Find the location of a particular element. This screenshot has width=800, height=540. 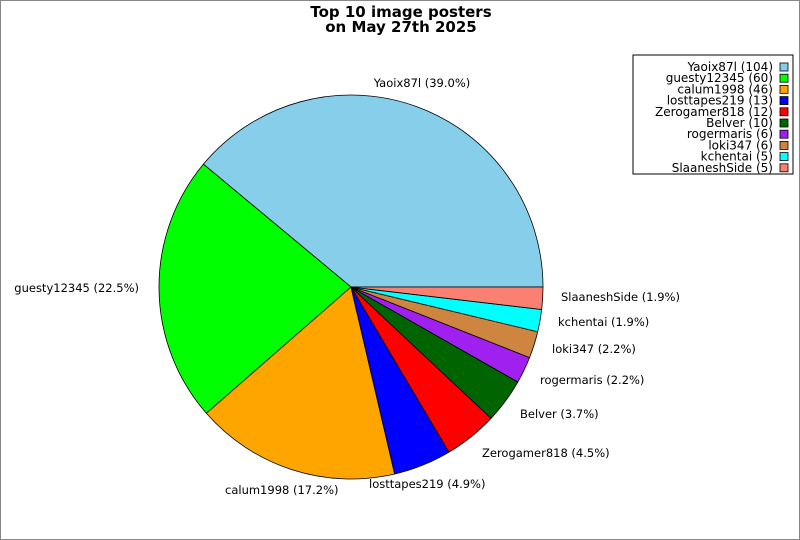

slice-label-belver: Belver (3.7%) is located at coordinates (559, 414).